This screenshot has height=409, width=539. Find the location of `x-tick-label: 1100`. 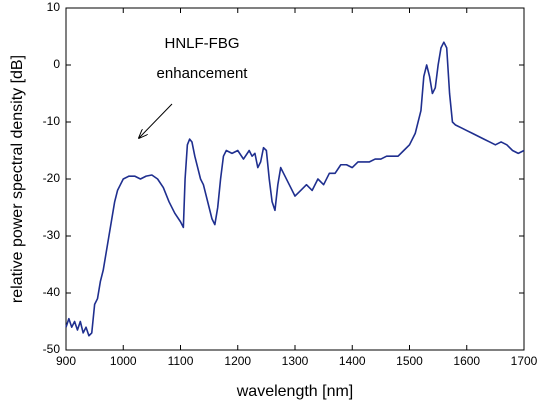

x-tick-label: 1100 is located at coordinates (181, 361).